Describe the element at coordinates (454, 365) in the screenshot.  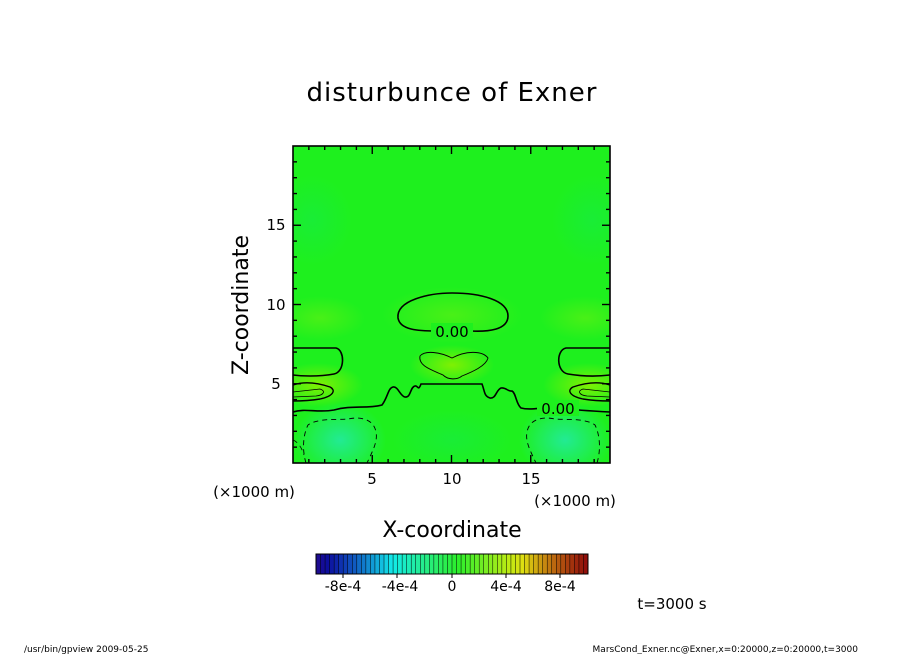
I see `positive-contour-center` at that location.